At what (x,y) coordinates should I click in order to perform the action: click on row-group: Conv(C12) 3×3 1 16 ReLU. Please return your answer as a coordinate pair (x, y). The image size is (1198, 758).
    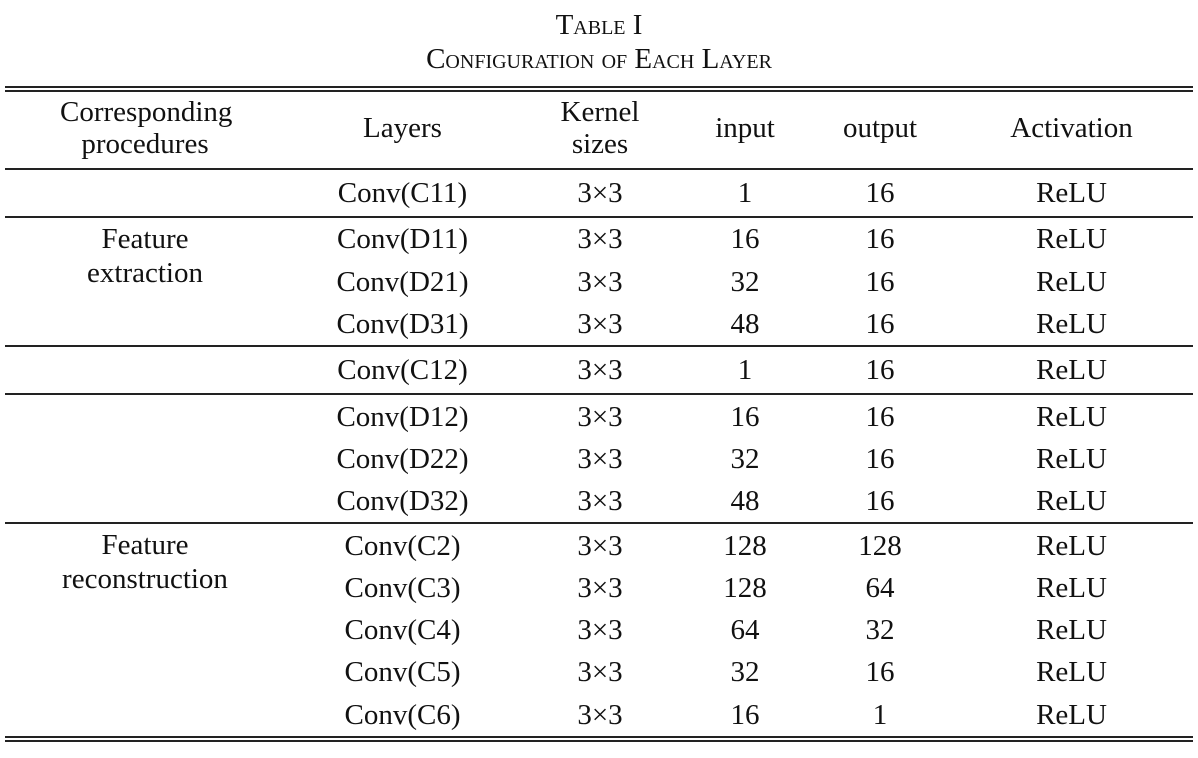
    Looking at the image, I should click on (599, 370).